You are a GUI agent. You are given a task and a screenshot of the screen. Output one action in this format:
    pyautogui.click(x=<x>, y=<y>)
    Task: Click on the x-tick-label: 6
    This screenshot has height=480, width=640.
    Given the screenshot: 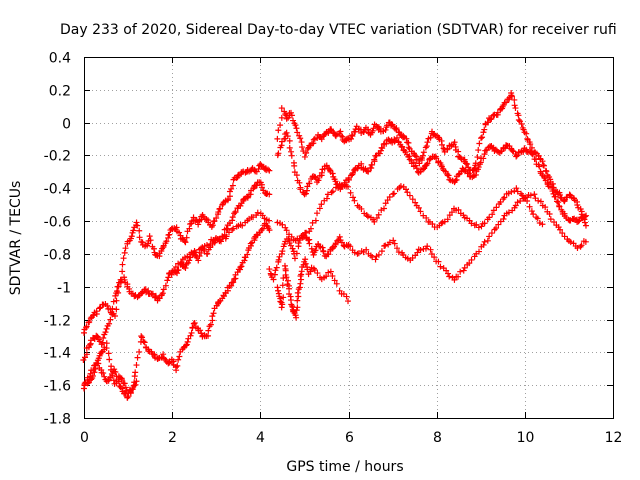 What is the action you would take?
    pyautogui.click(x=349, y=438)
    